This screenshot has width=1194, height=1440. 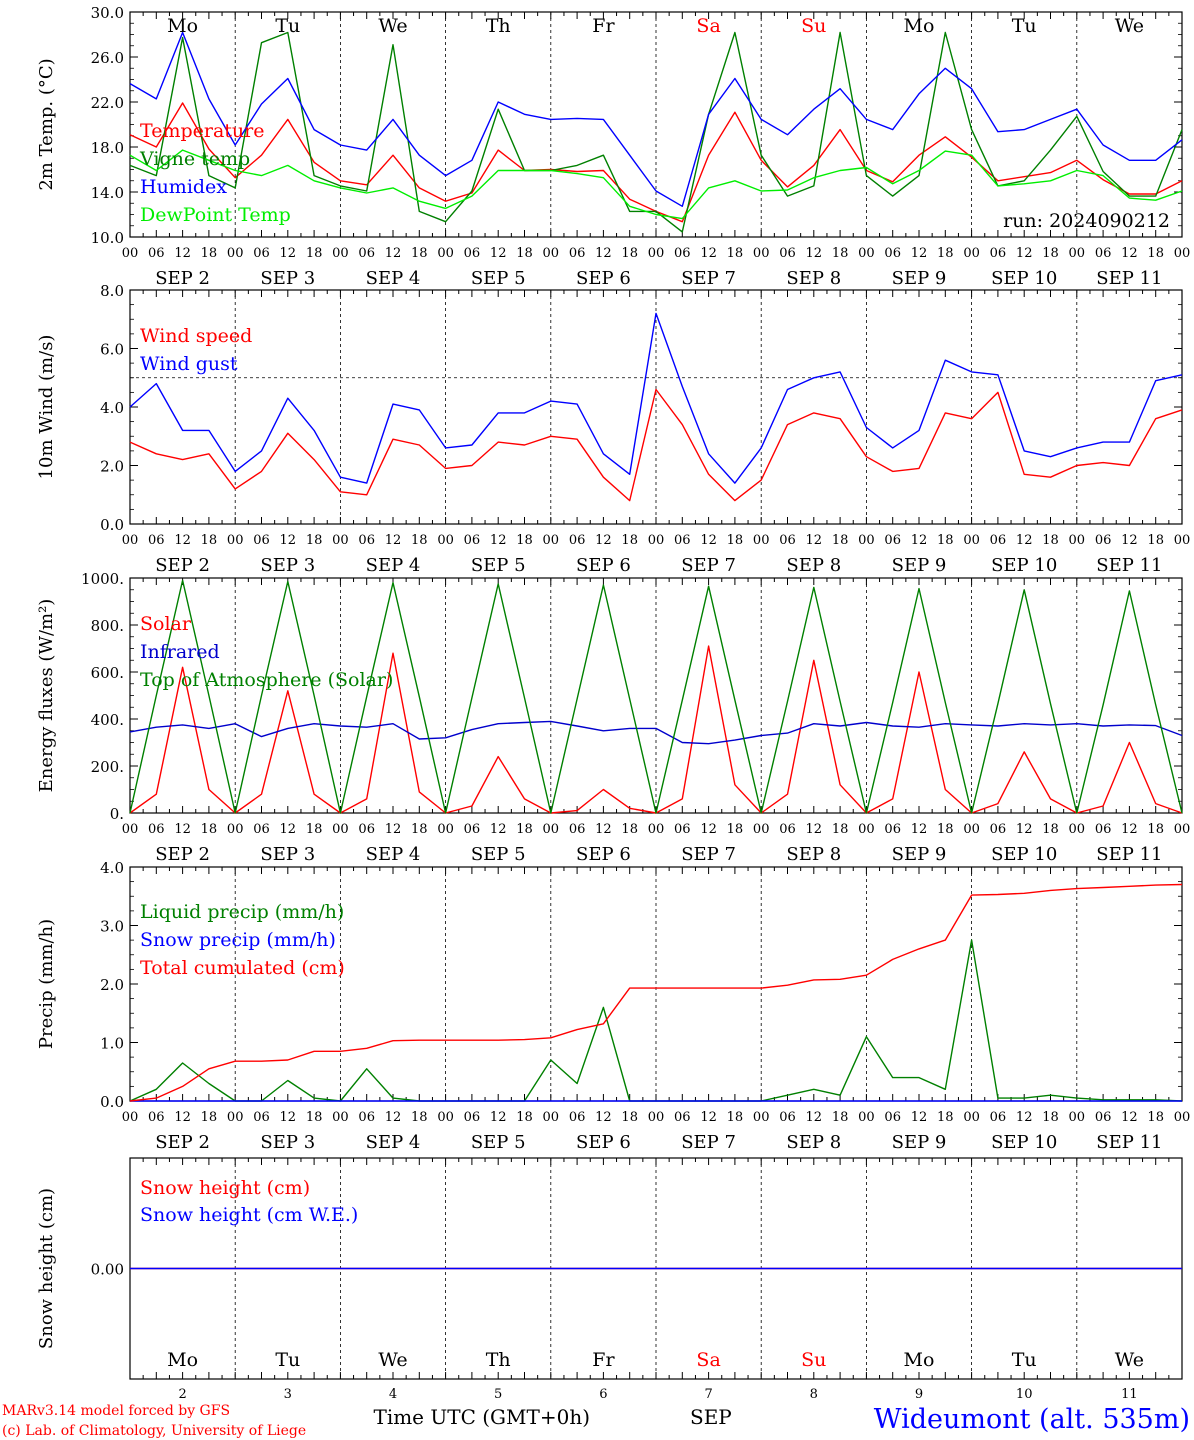 What do you see at coordinates (46, 984) in the screenshot?
I see `y-axis-label: Precip (mm/h)` at bounding box center [46, 984].